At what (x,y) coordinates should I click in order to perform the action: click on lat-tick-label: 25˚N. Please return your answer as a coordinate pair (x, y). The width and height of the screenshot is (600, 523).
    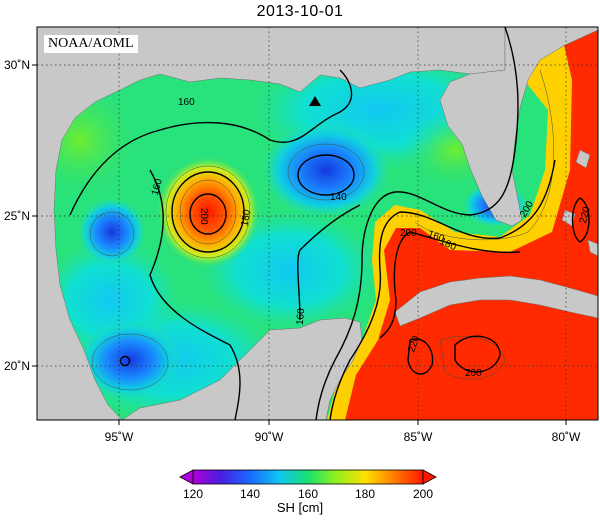
    Looking at the image, I should click on (17, 216).